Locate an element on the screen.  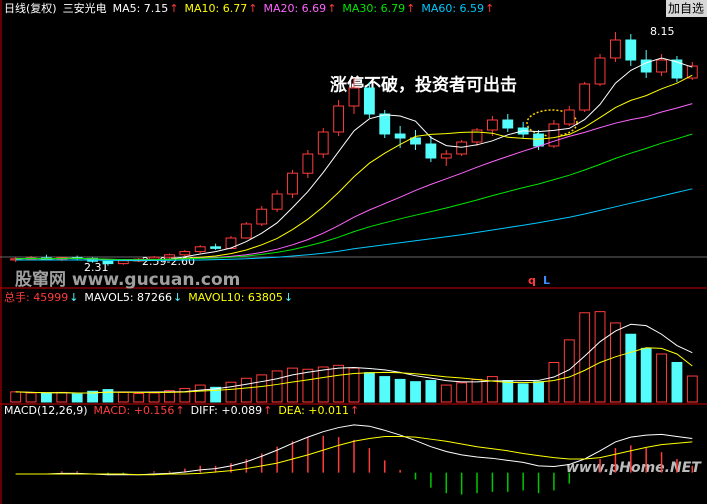
legend-entry: MA5: 7.15 is located at coordinates (141, 8).